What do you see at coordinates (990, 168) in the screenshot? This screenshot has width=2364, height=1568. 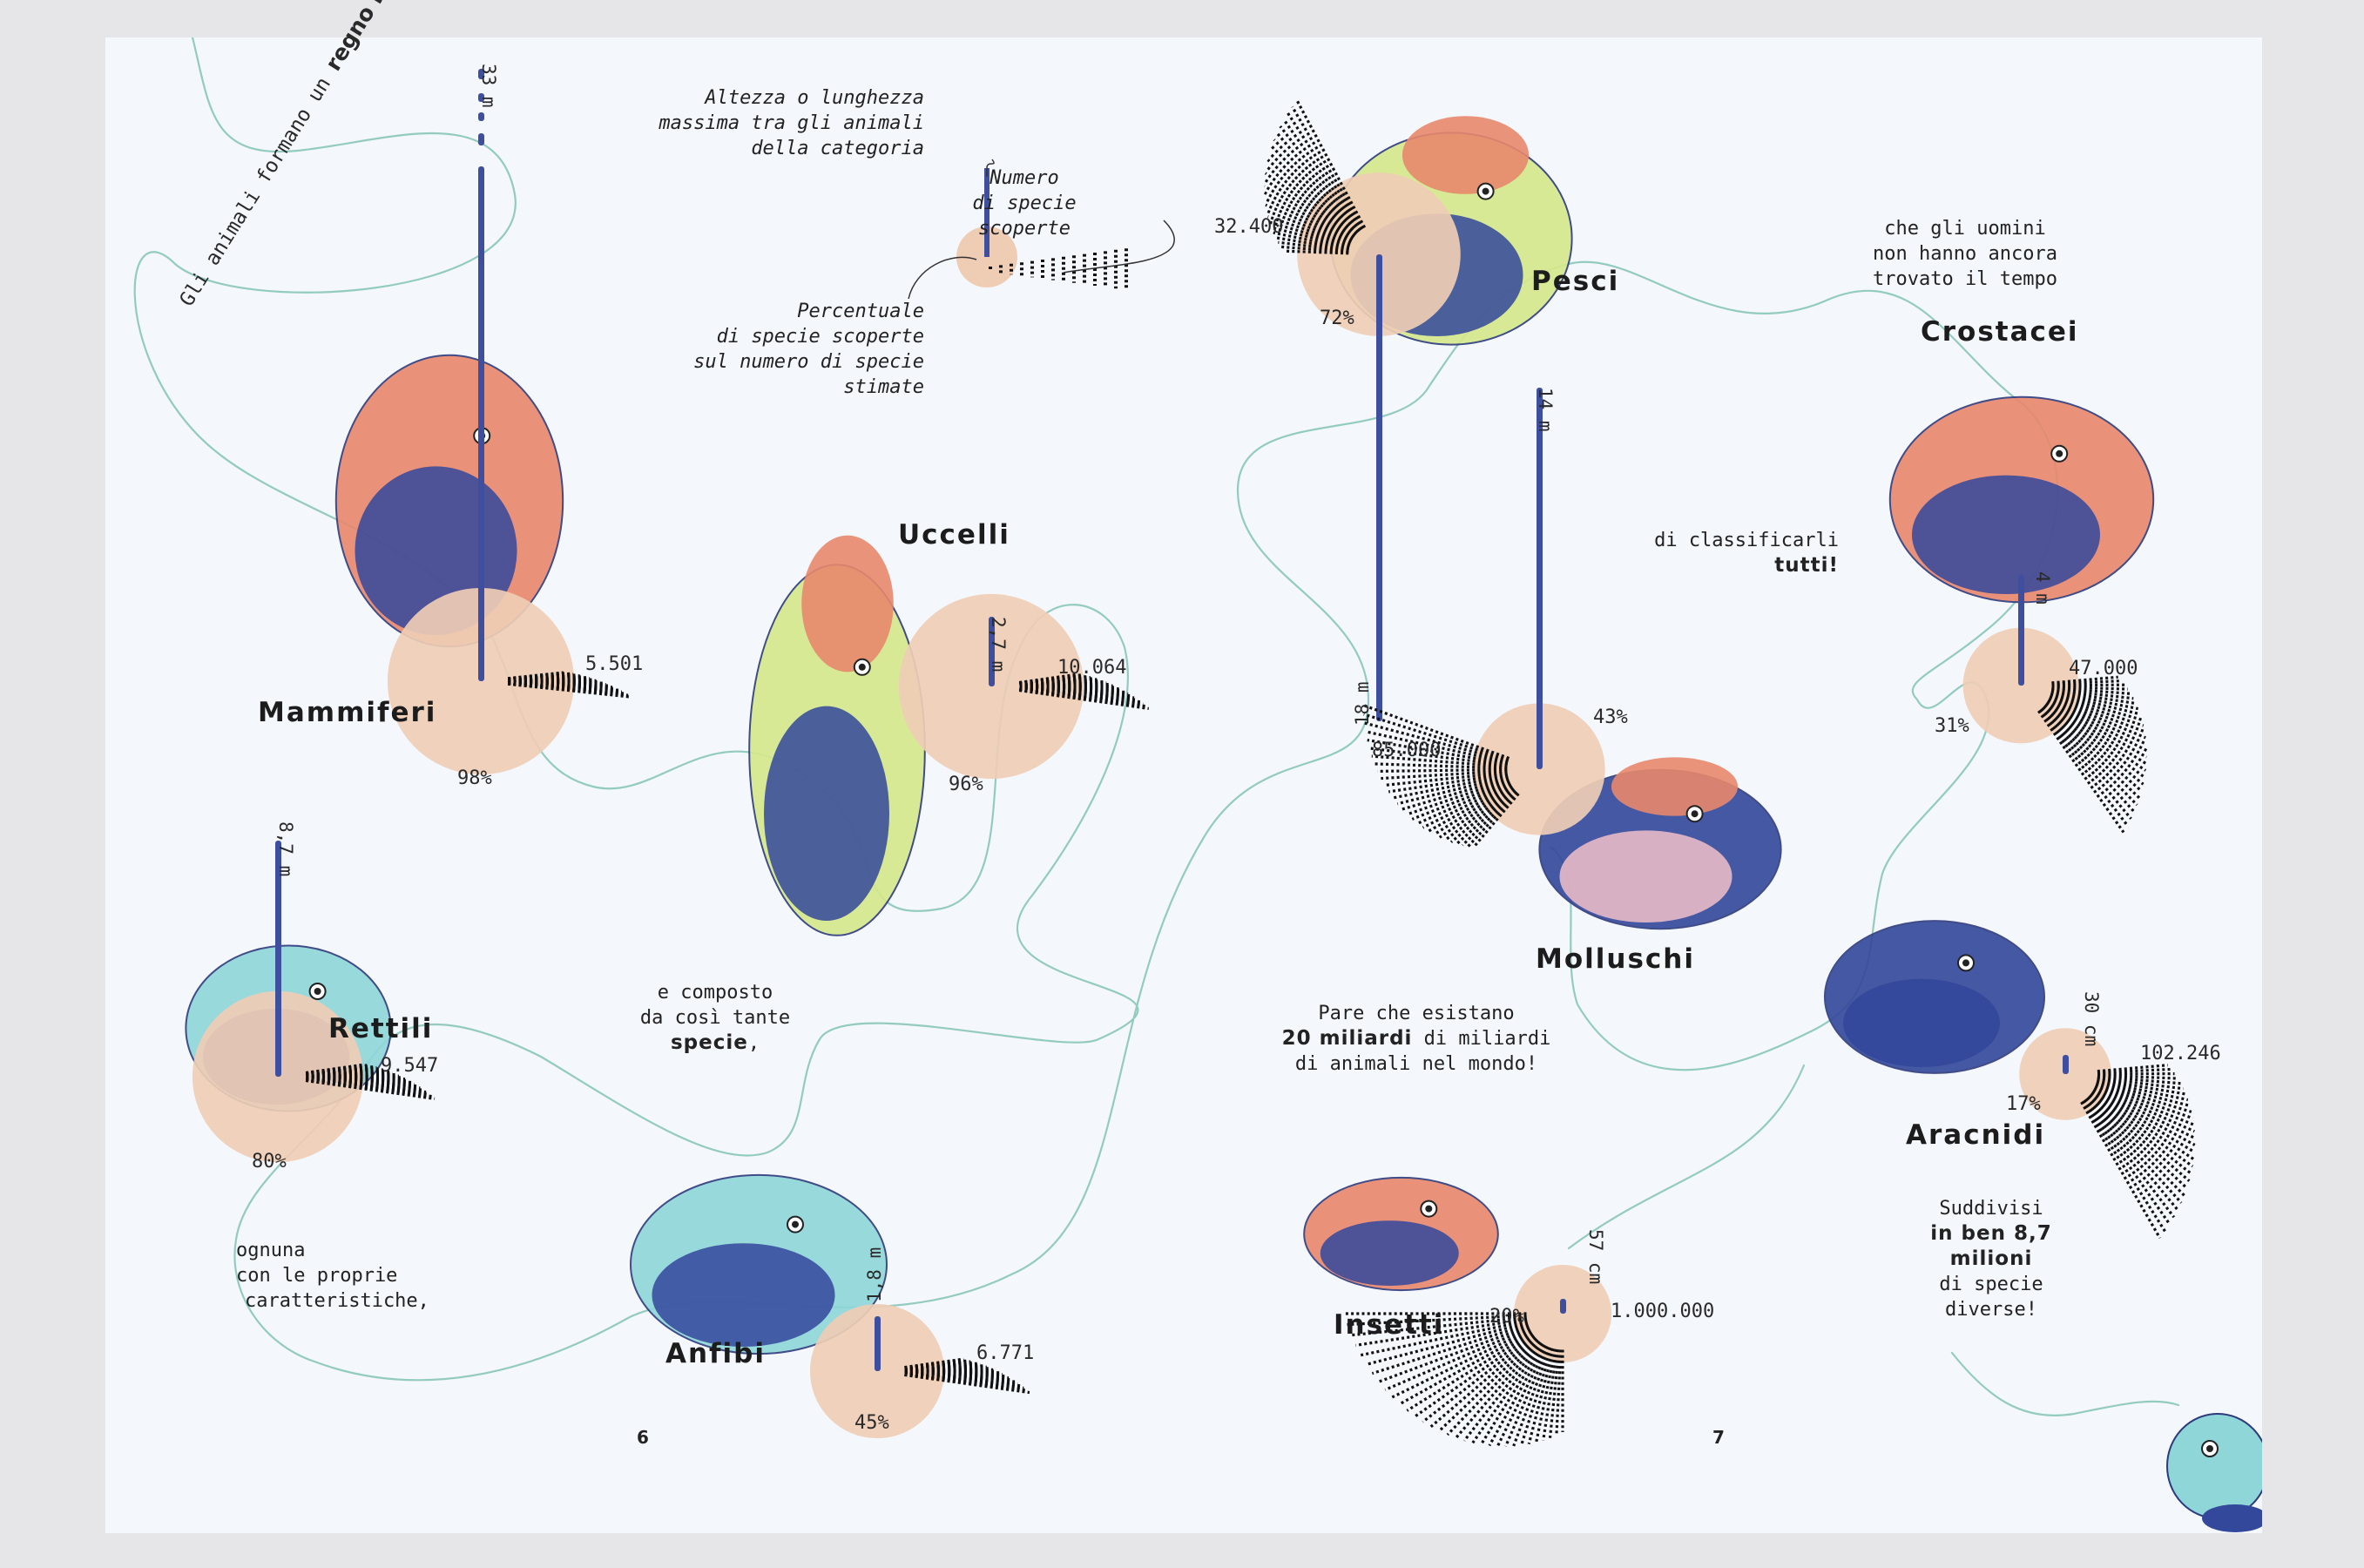 I see `legend-pointer-height` at bounding box center [990, 168].